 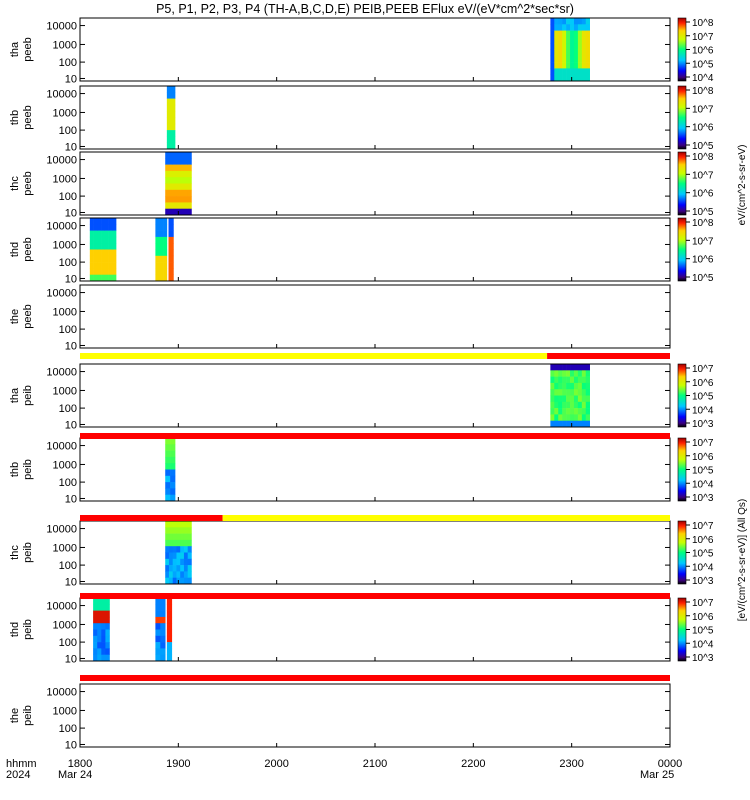 What do you see at coordinates (657, 775) in the screenshot?
I see `x-end-date-label: Mar 25` at bounding box center [657, 775].